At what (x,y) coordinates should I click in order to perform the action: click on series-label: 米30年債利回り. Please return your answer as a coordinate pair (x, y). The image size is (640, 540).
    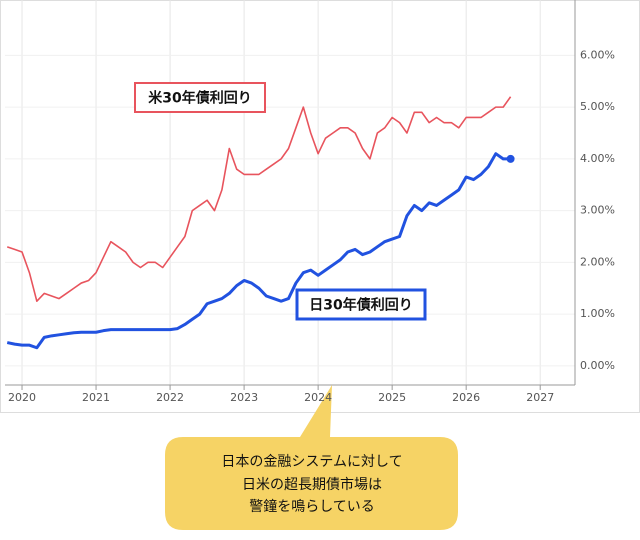
    Looking at the image, I should click on (199, 98).